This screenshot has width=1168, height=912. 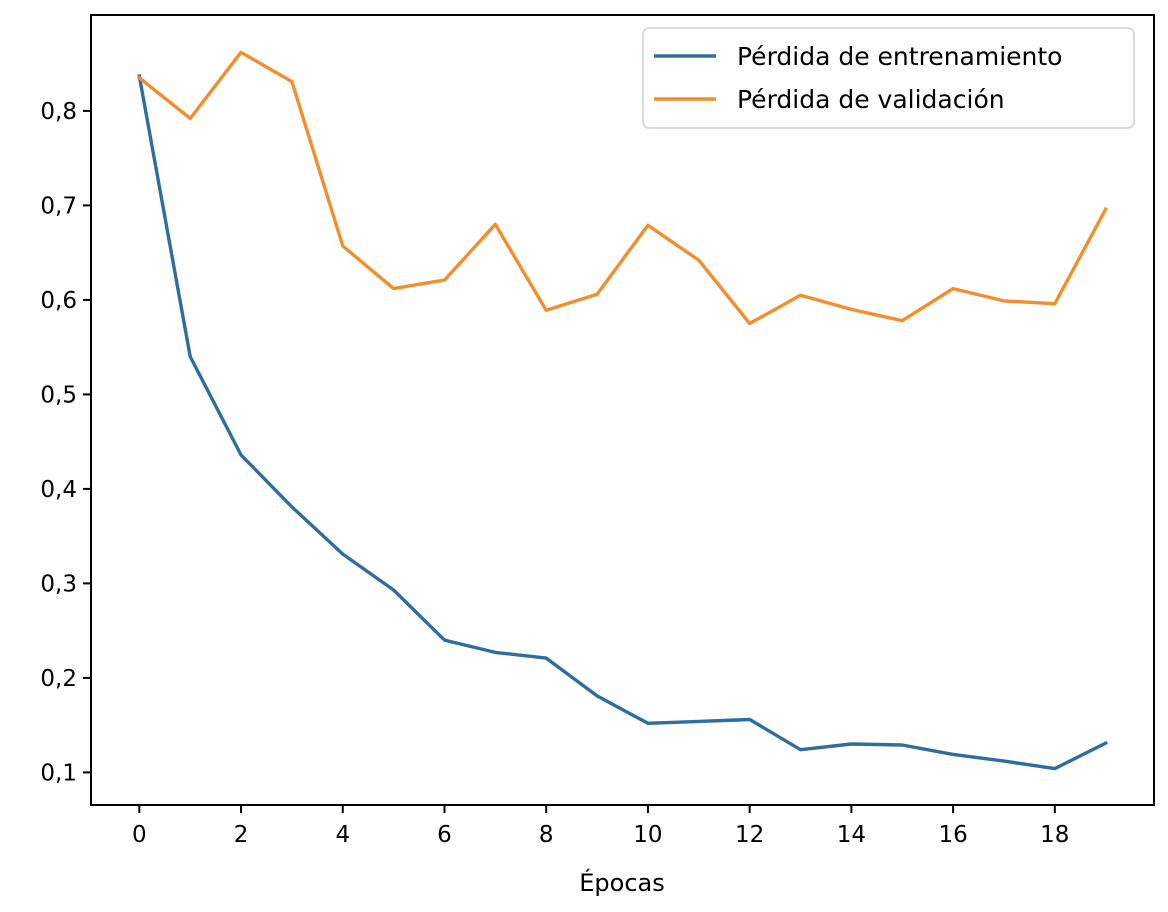 I want to click on y-tick-label: 0,4, so click(x=58, y=490).